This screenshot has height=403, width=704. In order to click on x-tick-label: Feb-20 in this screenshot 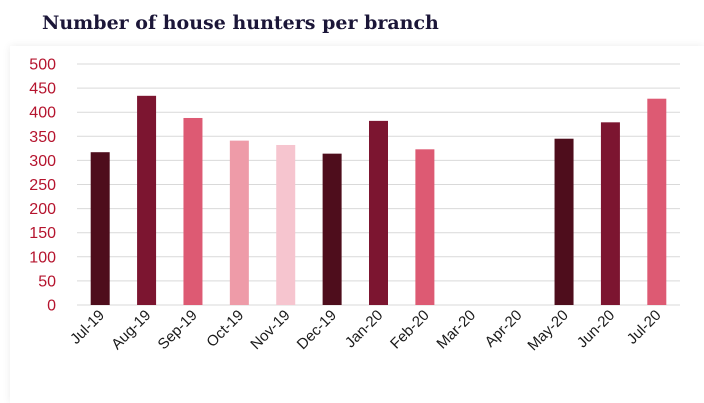, I will do `click(410, 330)`.